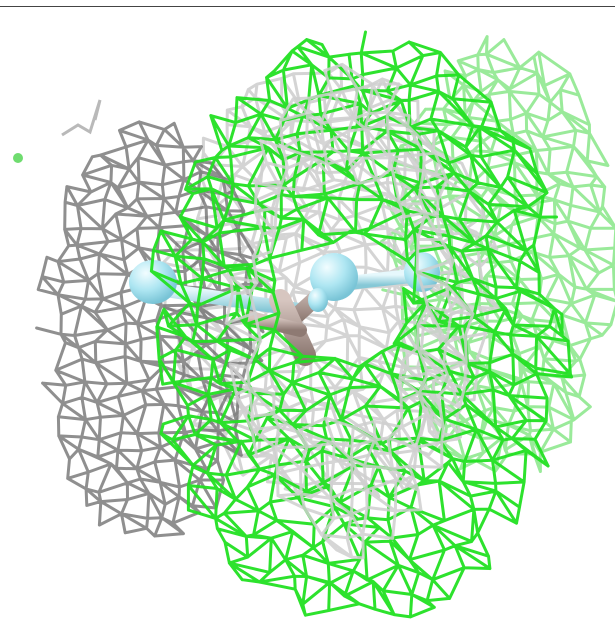 The height and width of the screenshot is (639, 615). I want to click on stray-mesh-dot, so click(18, 158).